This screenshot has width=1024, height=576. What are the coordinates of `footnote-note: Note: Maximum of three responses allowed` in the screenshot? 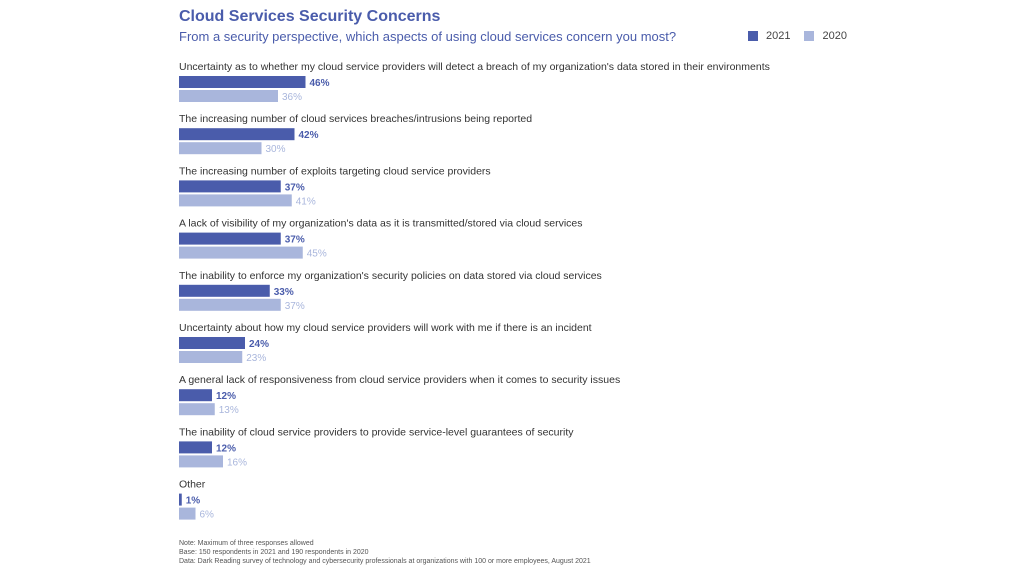 It's located at (246, 543).